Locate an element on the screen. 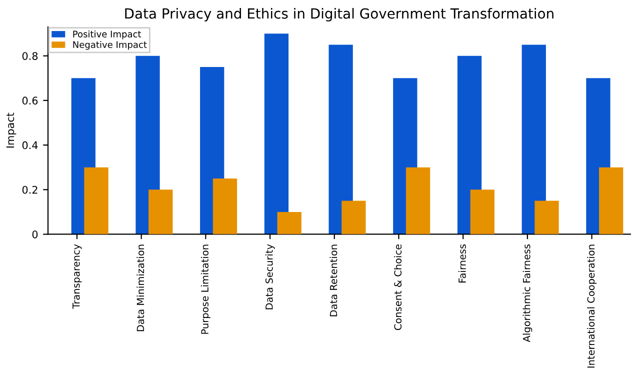  x-tick-label: Data Retention is located at coordinates (334, 280).